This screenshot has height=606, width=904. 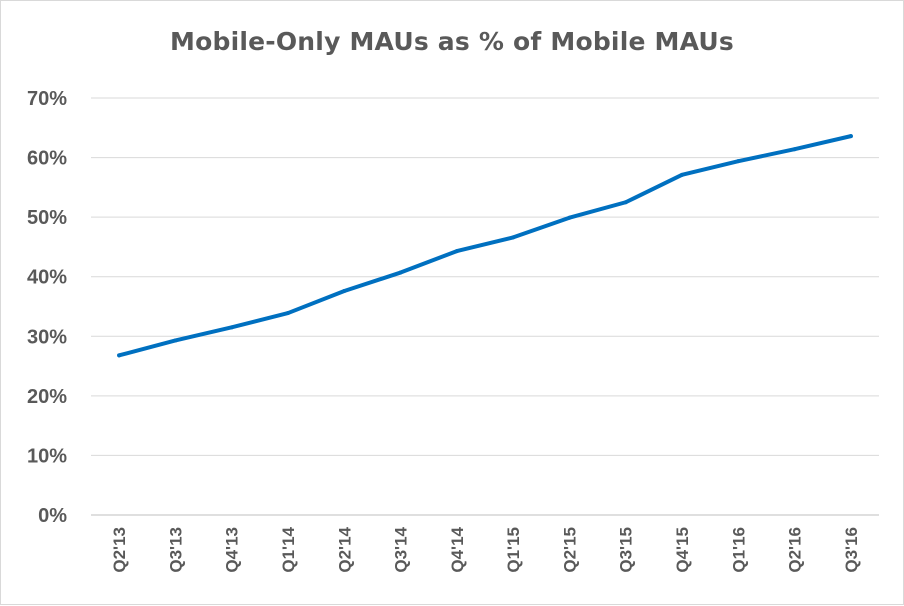 What do you see at coordinates (288, 549) in the screenshot?
I see `x-tick-label: Q1'14` at bounding box center [288, 549].